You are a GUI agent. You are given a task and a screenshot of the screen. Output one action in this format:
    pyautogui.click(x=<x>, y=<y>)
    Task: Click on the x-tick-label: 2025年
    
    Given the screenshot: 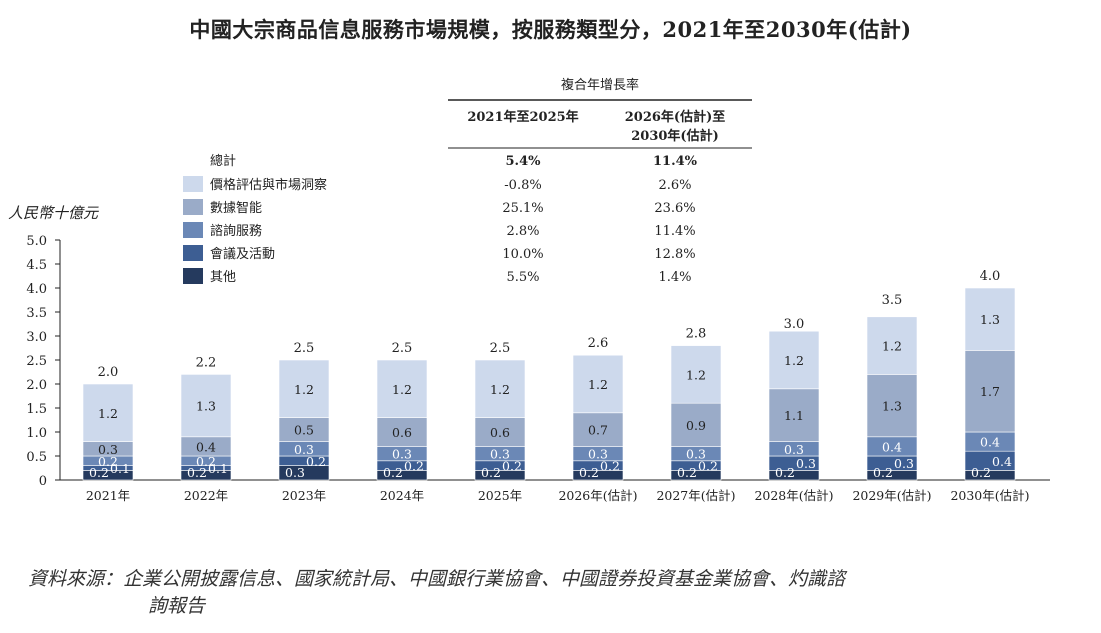 What is the action you would take?
    pyautogui.click(x=500, y=495)
    